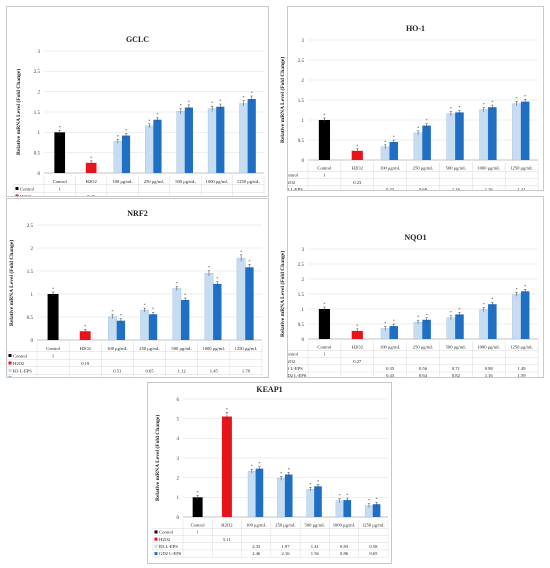  Describe the element at coordinates (423, 368) in the screenshot. I see `nqo1-table-value: 0.56` at that location.